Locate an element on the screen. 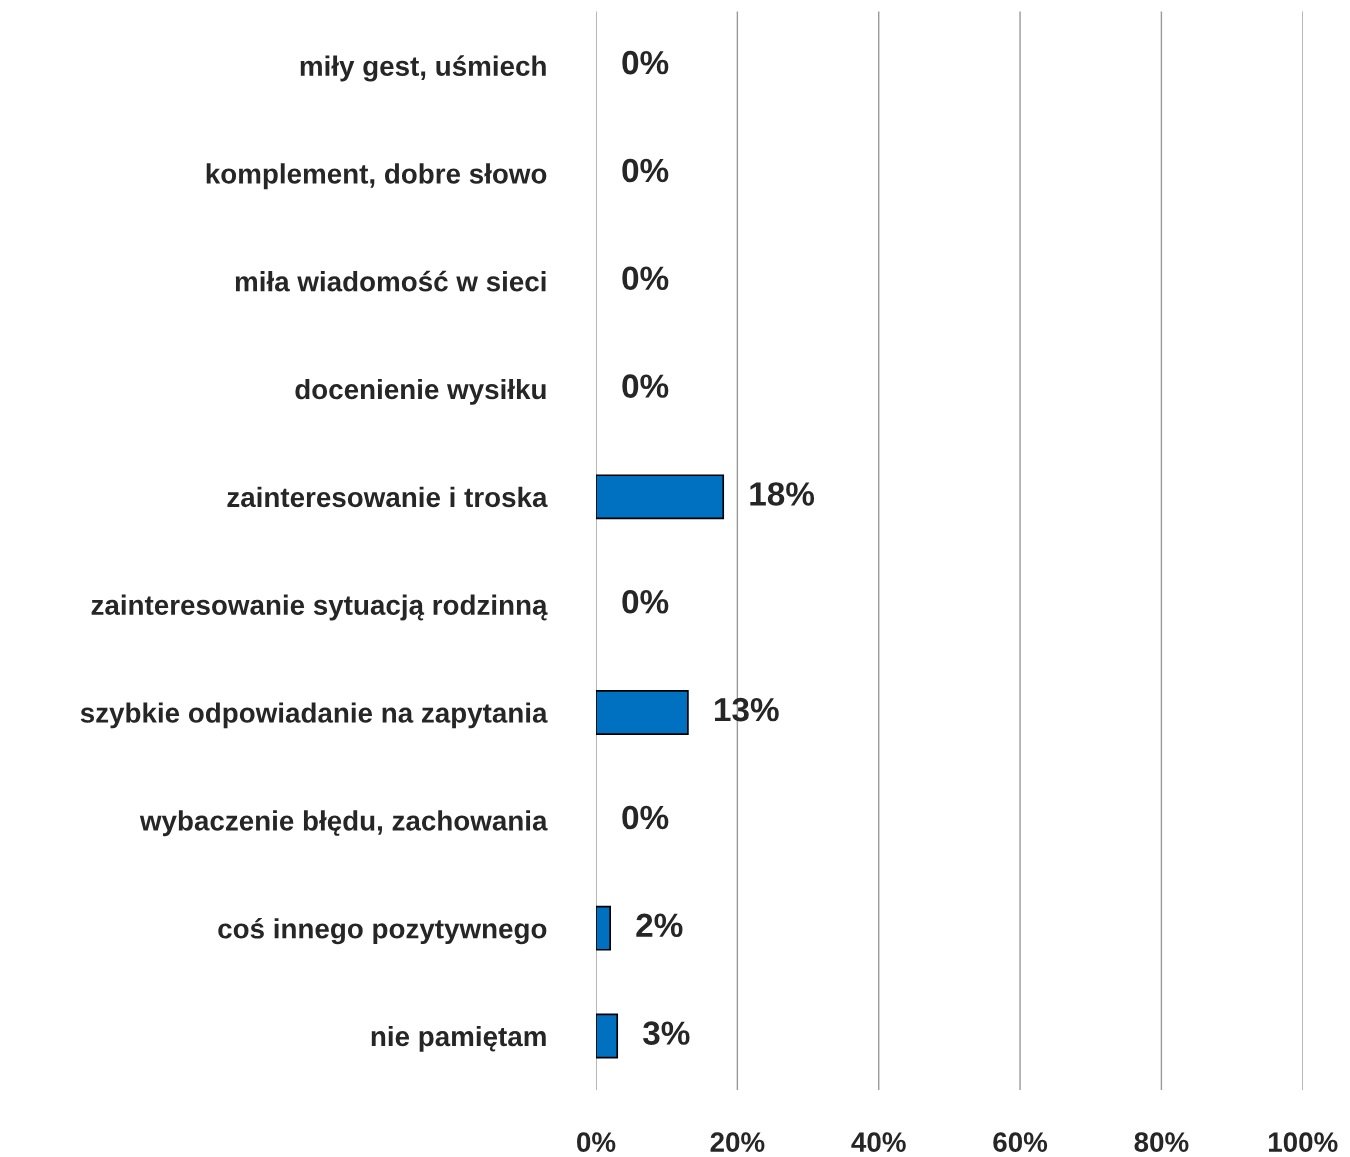 The width and height of the screenshot is (1350, 1157). y-tick-label: nie pamiętam is located at coordinates (458, 1038).